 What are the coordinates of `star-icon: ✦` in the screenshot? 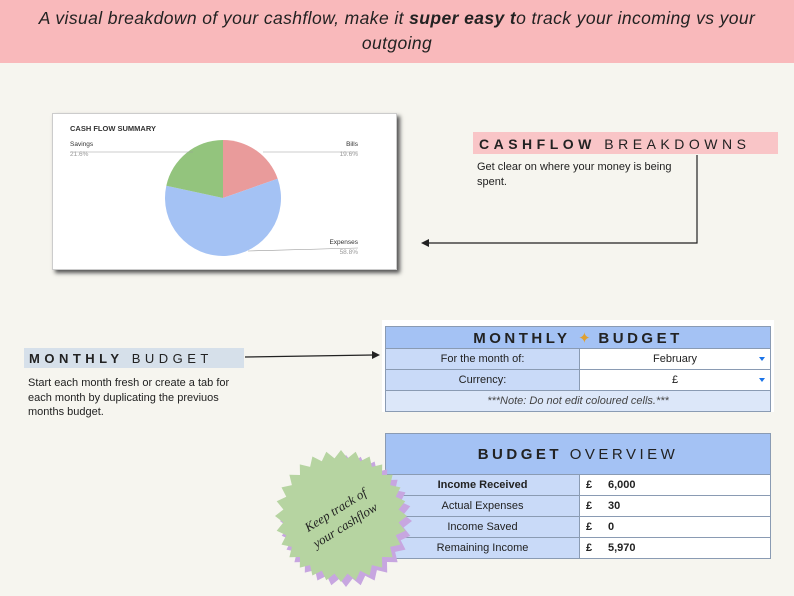 It's located at (584, 338).